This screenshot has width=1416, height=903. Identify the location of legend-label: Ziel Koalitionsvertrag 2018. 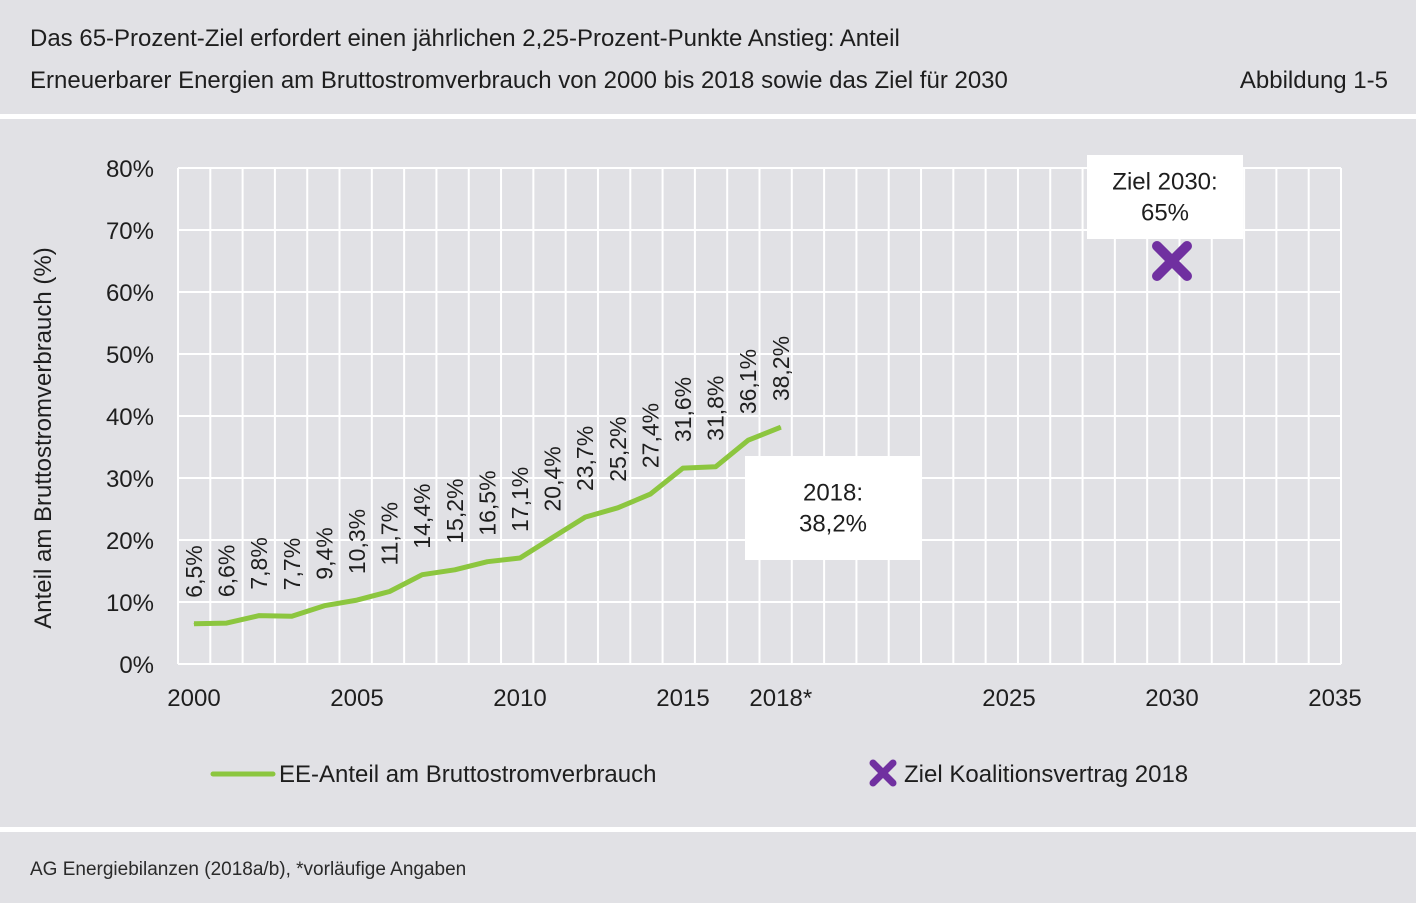
(1046, 774).